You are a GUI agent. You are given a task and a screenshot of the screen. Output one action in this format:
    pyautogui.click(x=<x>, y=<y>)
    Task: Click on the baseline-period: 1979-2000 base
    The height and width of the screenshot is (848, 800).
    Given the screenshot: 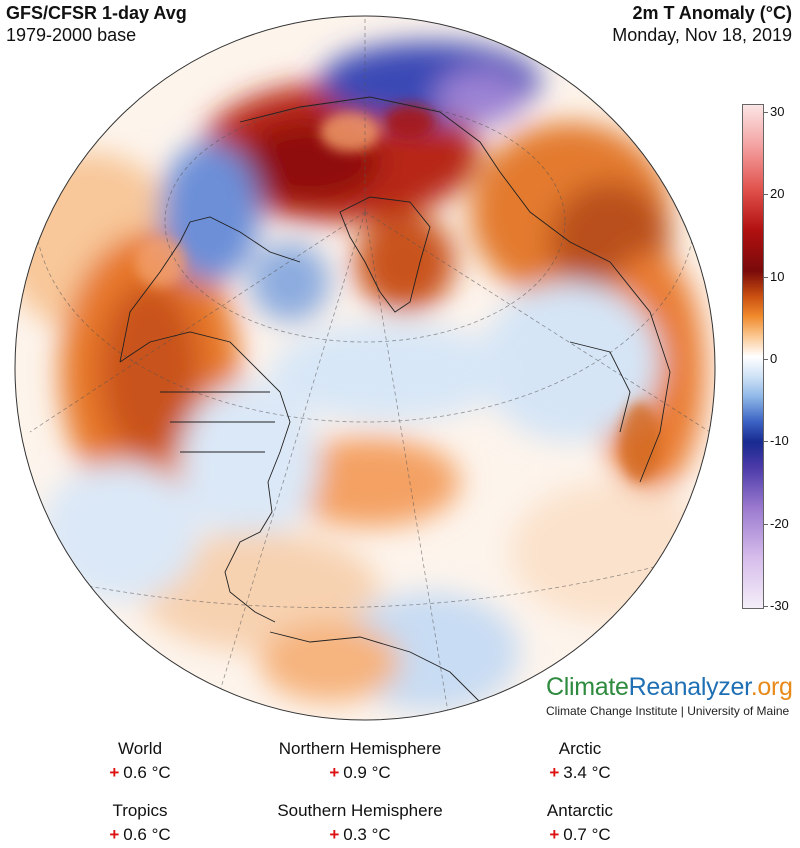 What is the action you would take?
    pyautogui.click(x=71, y=35)
    